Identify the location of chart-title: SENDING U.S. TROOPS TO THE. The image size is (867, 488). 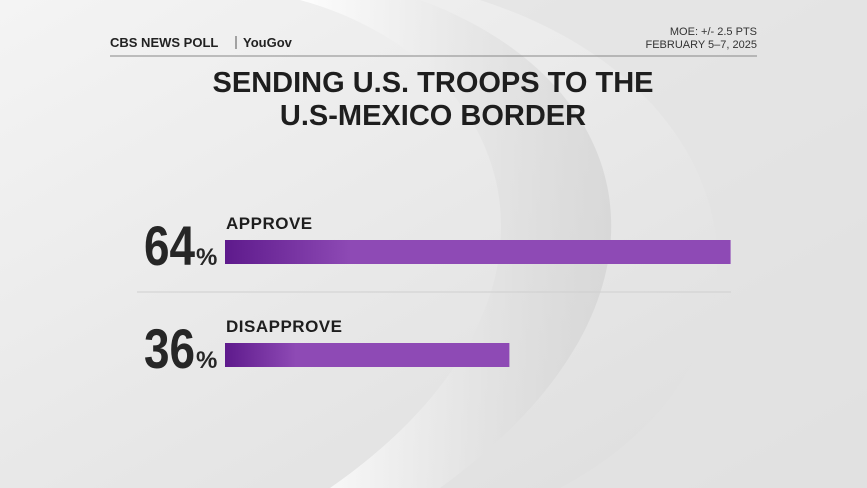
(433, 83).